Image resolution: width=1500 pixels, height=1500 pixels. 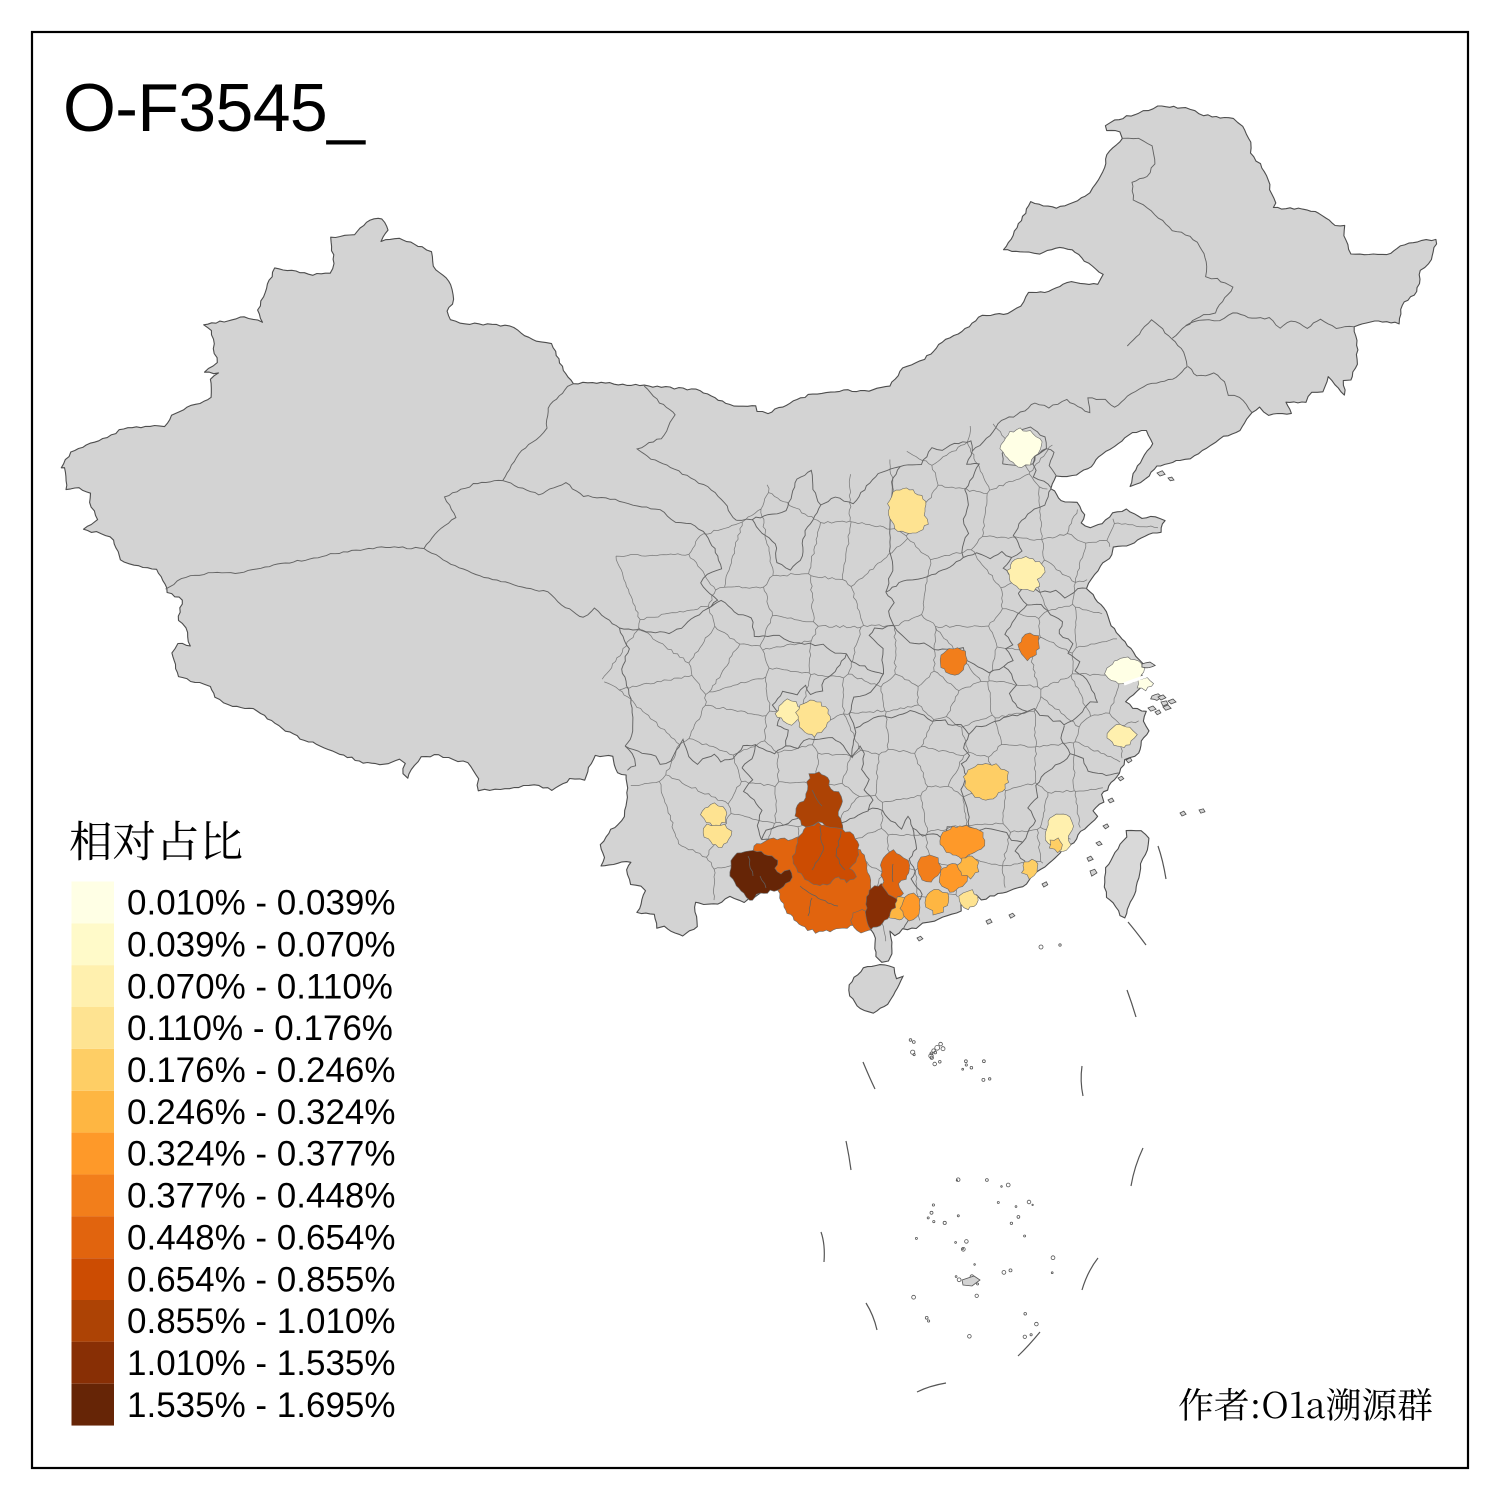 I want to click on svg-text: 1.010% - 1.535%, so click(x=261, y=1363).